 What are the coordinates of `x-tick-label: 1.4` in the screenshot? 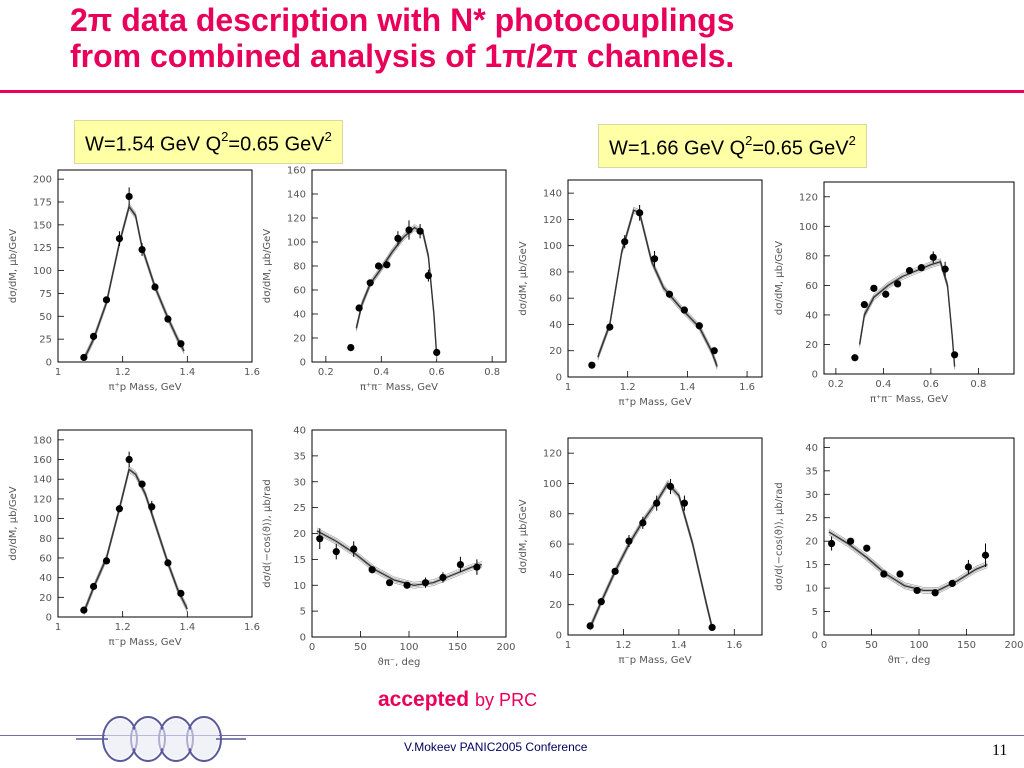 It's located at (187, 372).